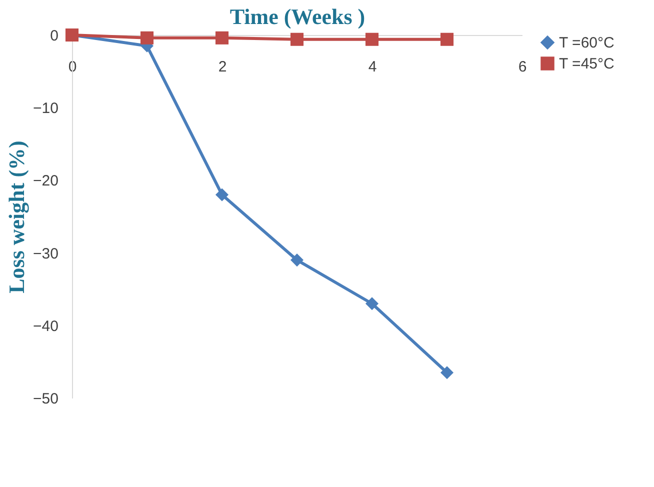  I want to click on y-tick-label: −20, so click(45, 181).